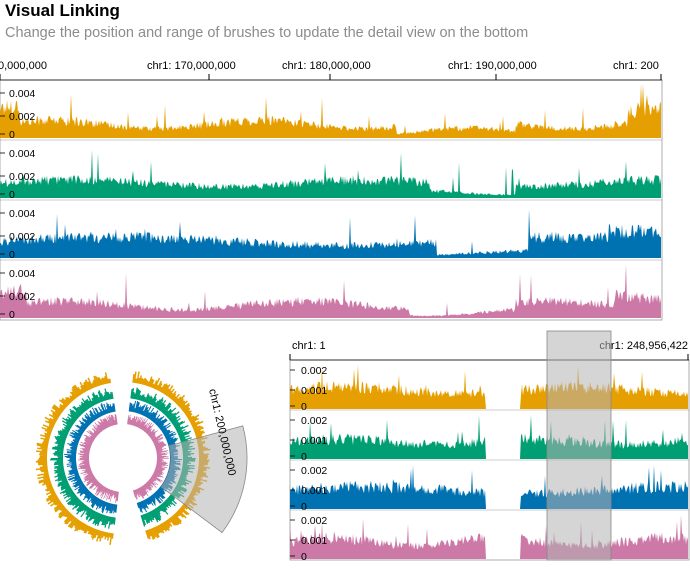  What do you see at coordinates (579, 445) in the screenshot?
I see `detail-brush` at bounding box center [579, 445].